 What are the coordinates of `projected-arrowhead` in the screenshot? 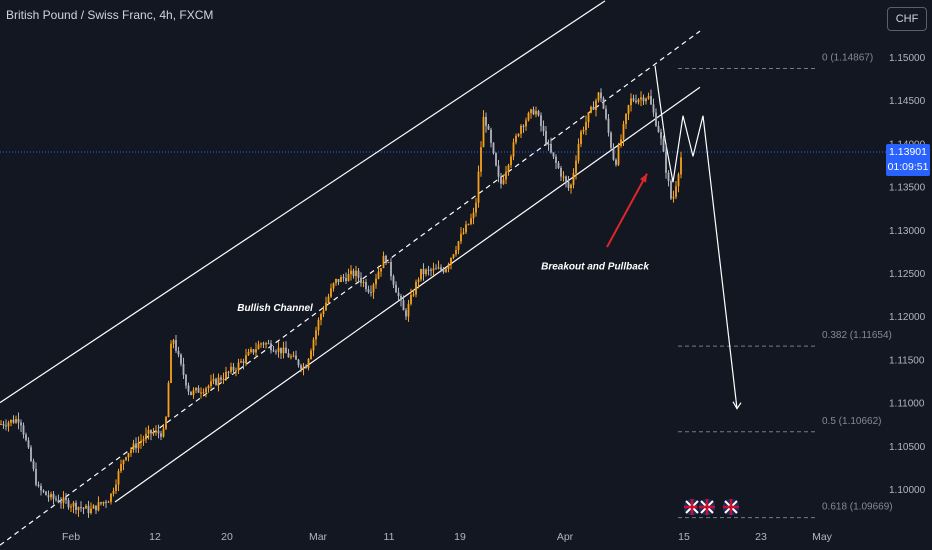 It's located at (737, 405).